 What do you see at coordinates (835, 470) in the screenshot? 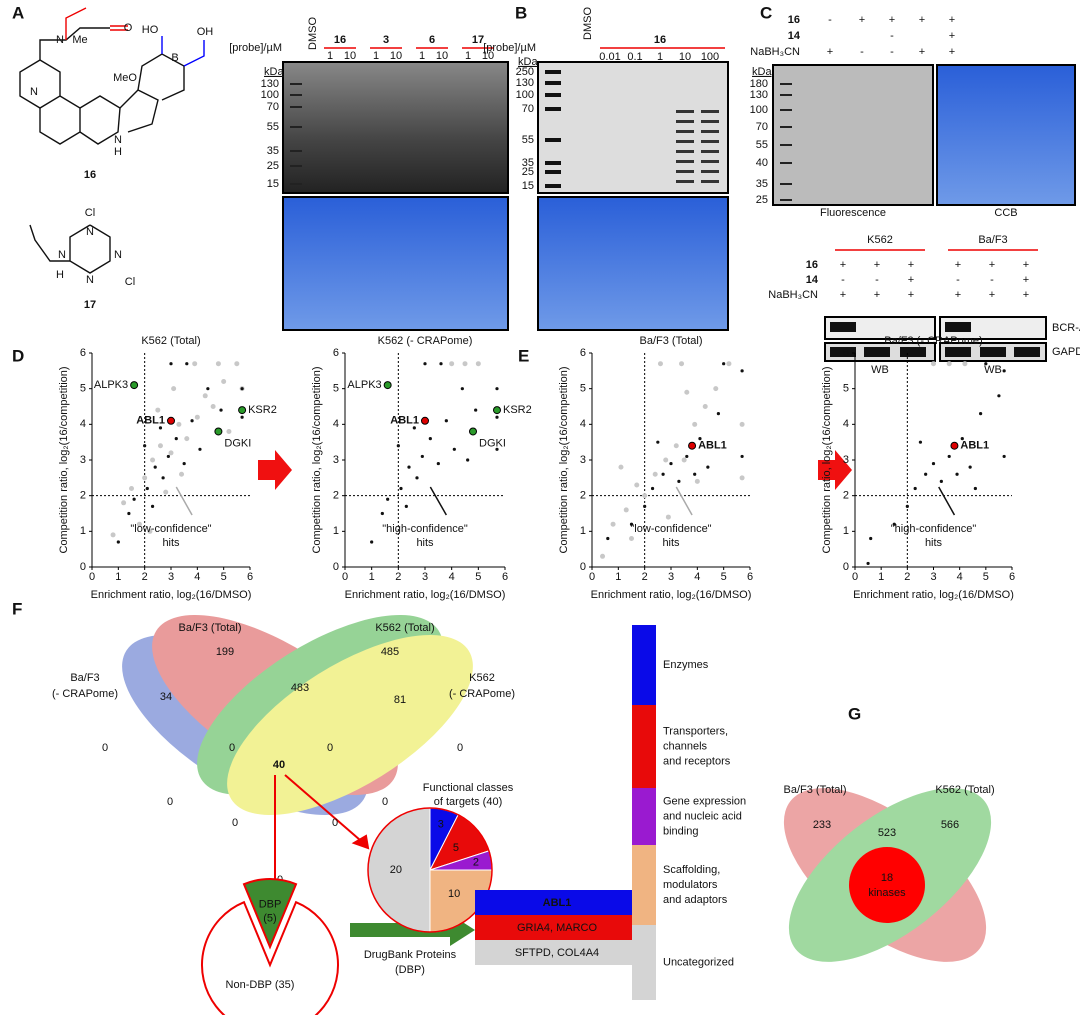
I see `arrow` at bounding box center [835, 470].